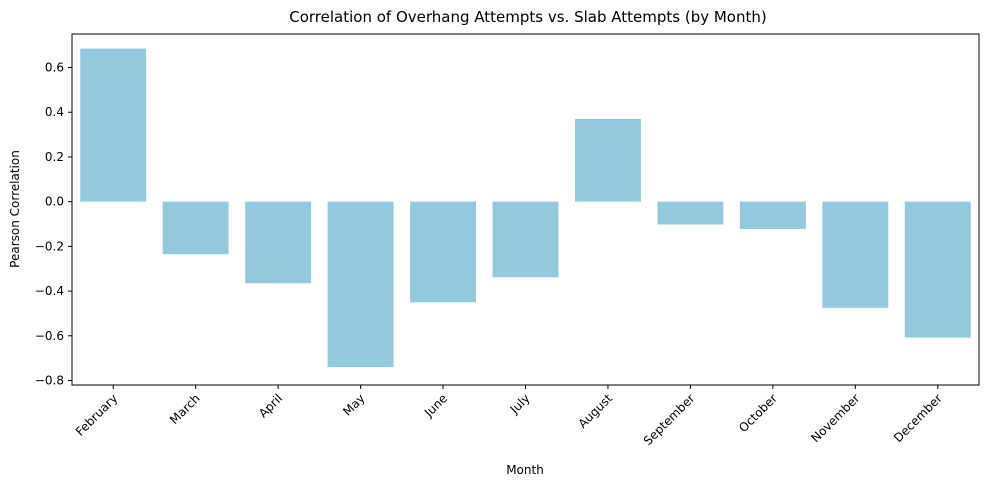 The image size is (989, 490). What do you see at coordinates (270, 405) in the screenshot?
I see `x-tick-label: April` at bounding box center [270, 405].